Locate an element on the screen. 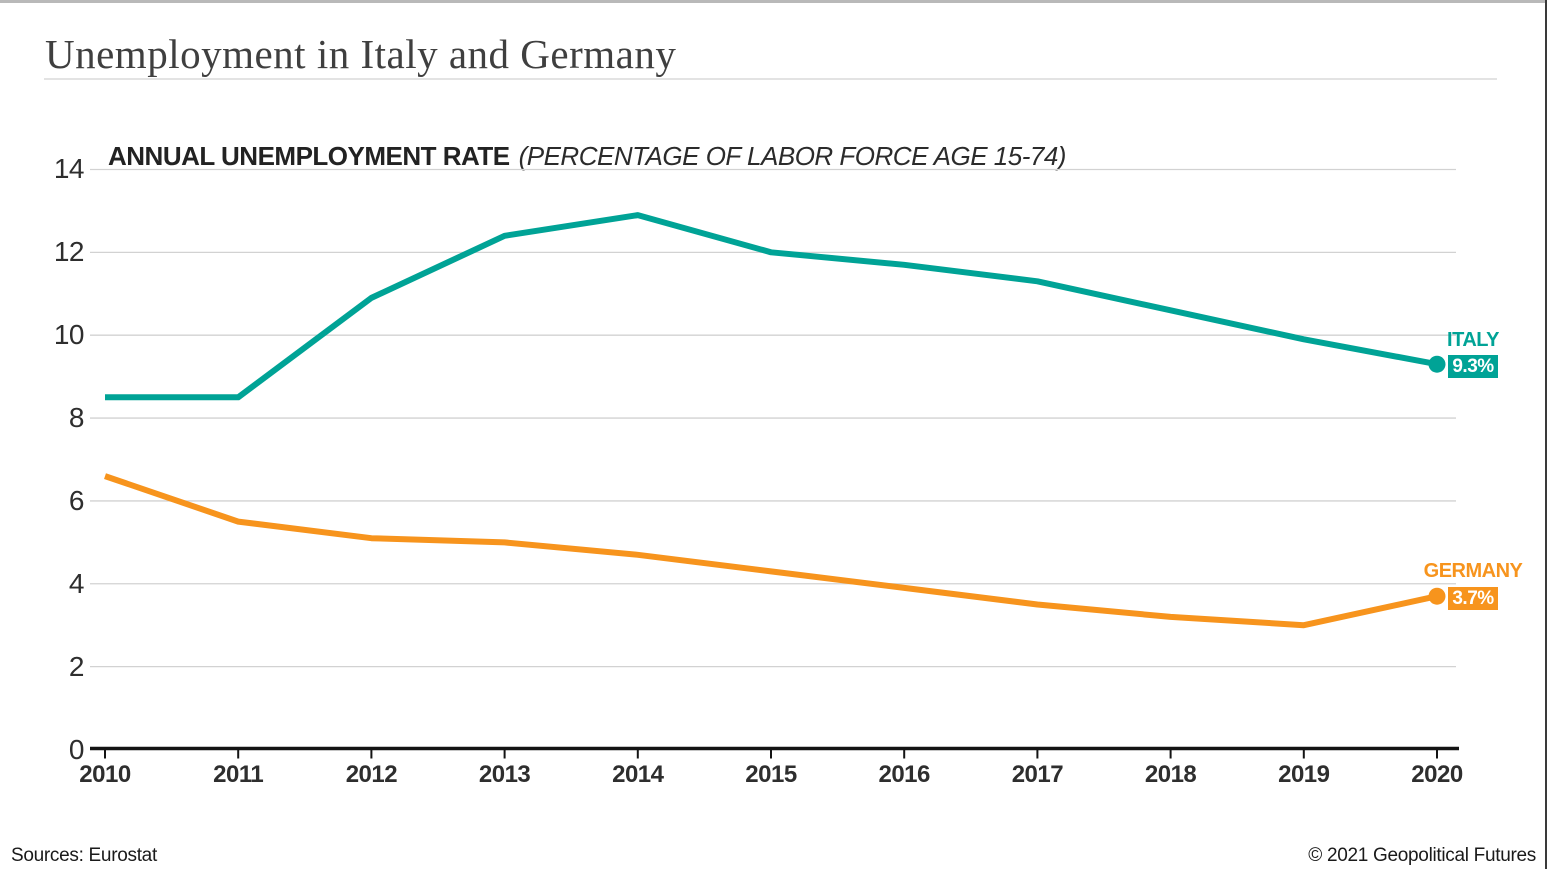 This screenshot has height=869, width=1547. x-axis-label: 2014 is located at coordinates (638, 774).